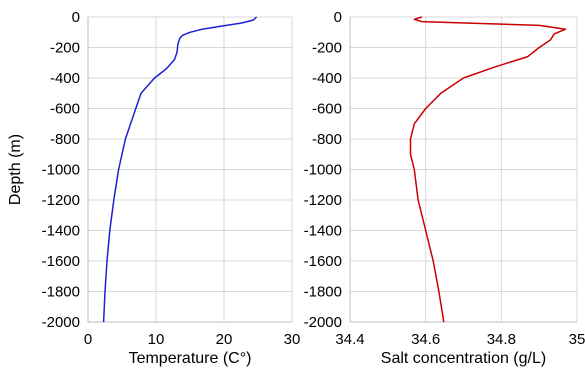 This screenshot has height=374, width=585. Describe the element at coordinates (463, 358) in the screenshot. I see `x-axis-label: Salt concentration (g/L)` at that location.